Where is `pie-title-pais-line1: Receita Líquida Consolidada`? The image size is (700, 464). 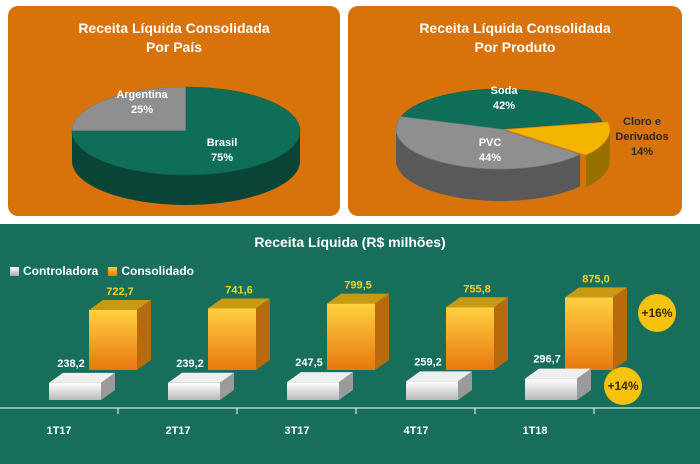 pie-title-pais-line1: Receita Líquida Consolidada is located at coordinates (174, 28).